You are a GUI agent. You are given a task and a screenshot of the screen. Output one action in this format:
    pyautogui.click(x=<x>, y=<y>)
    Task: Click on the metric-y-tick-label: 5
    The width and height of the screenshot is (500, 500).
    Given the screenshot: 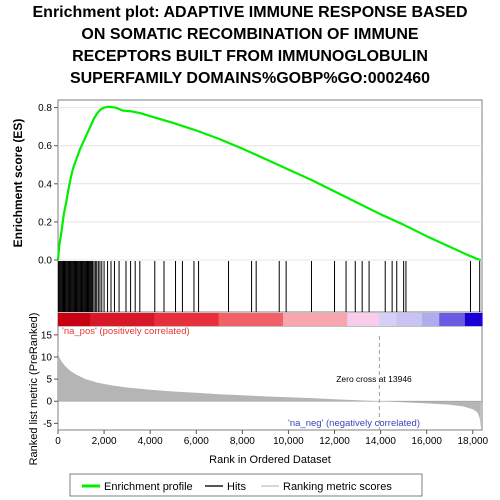 What is the action you would take?
    pyautogui.click(x=49, y=380)
    